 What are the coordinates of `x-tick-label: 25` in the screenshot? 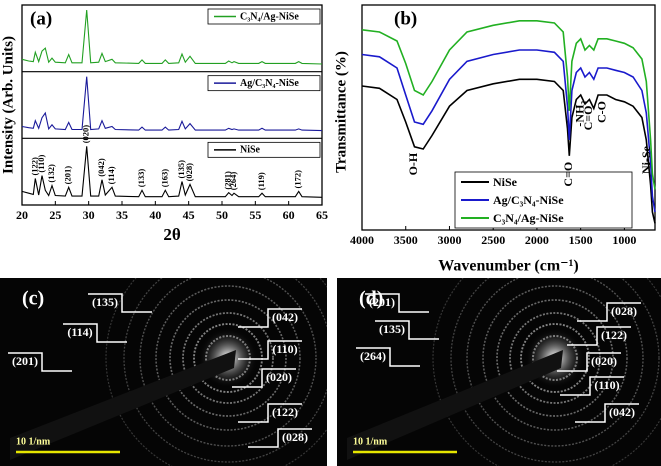 It's located at (55, 215).